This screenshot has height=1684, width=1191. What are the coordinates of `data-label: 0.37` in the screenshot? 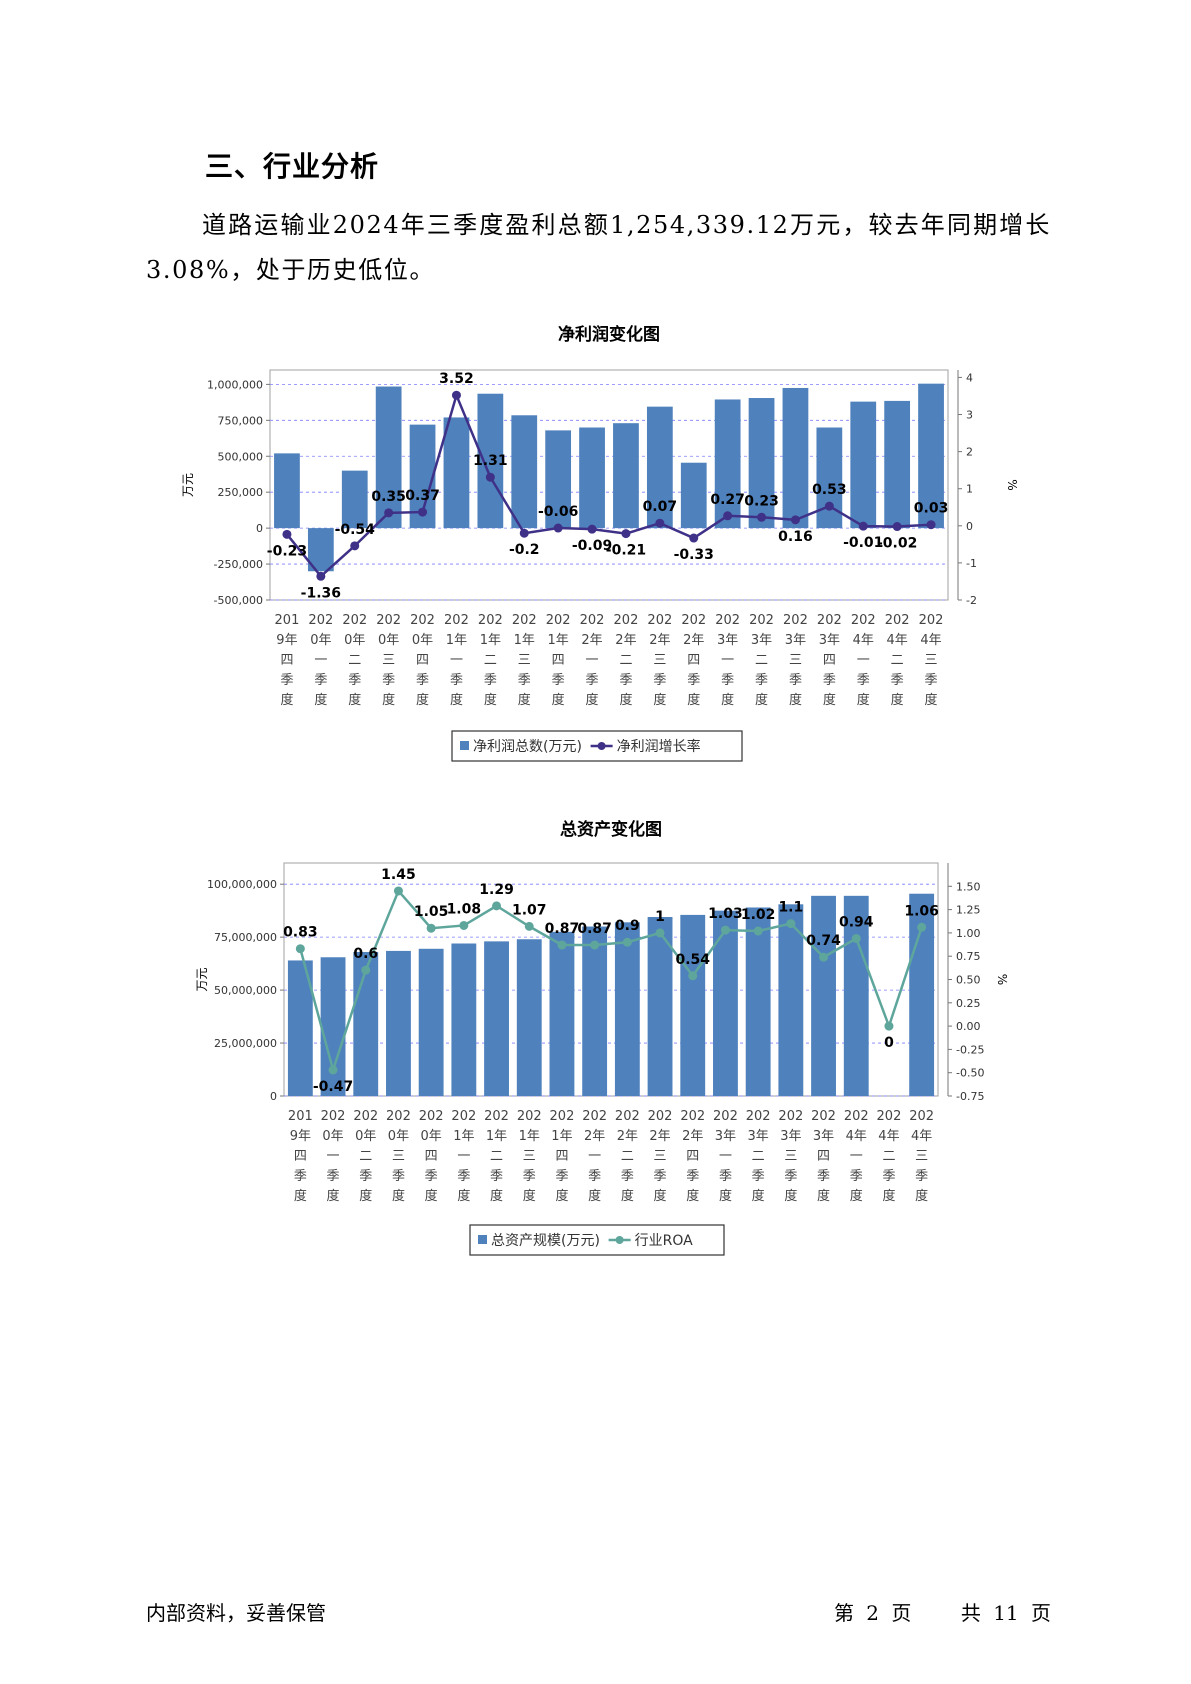 It's located at (422, 496).